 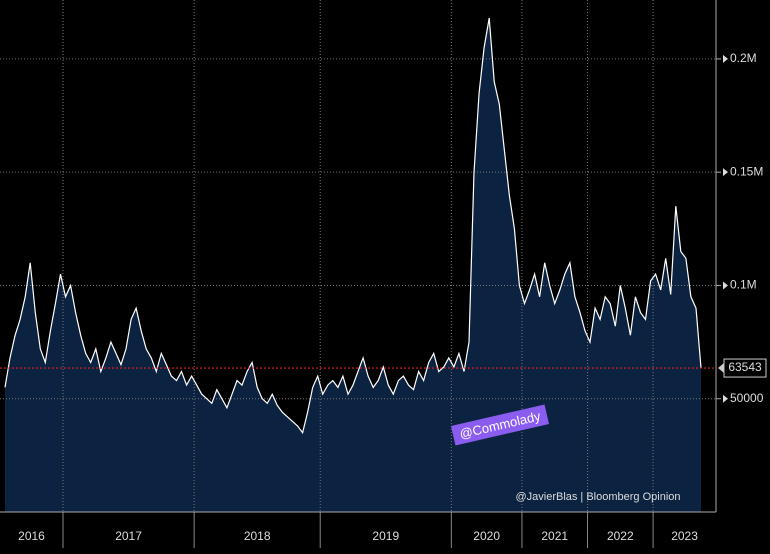 What do you see at coordinates (128, 536) in the screenshot?
I see `x-tick-label: 2017` at bounding box center [128, 536].